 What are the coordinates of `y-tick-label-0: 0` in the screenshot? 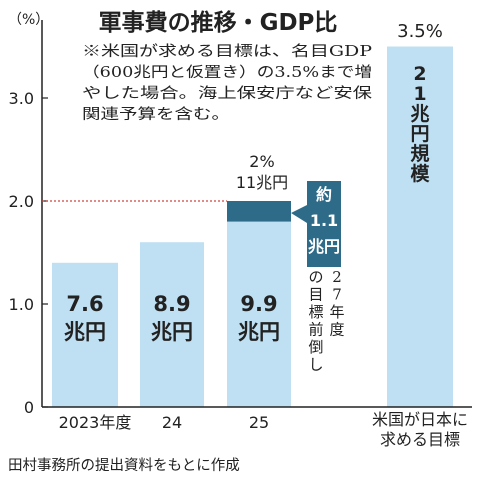 It's located at (29, 407).